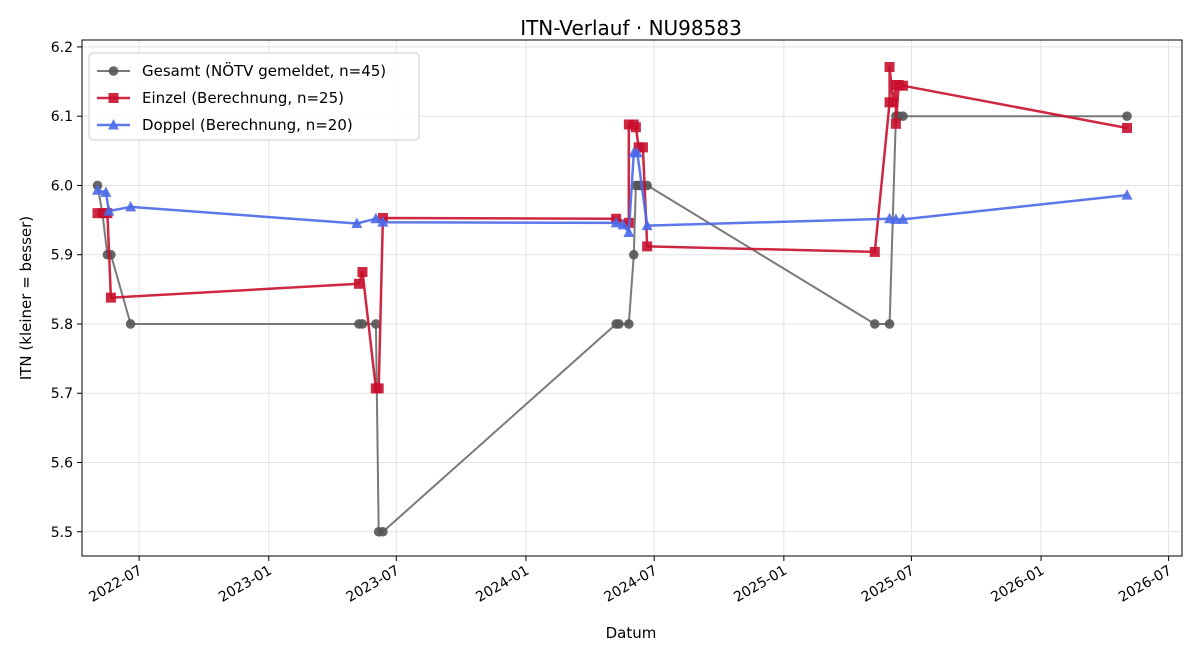  What do you see at coordinates (62, 325) in the screenshot?
I see `y-tick-label: 5.8` at bounding box center [62, 325].